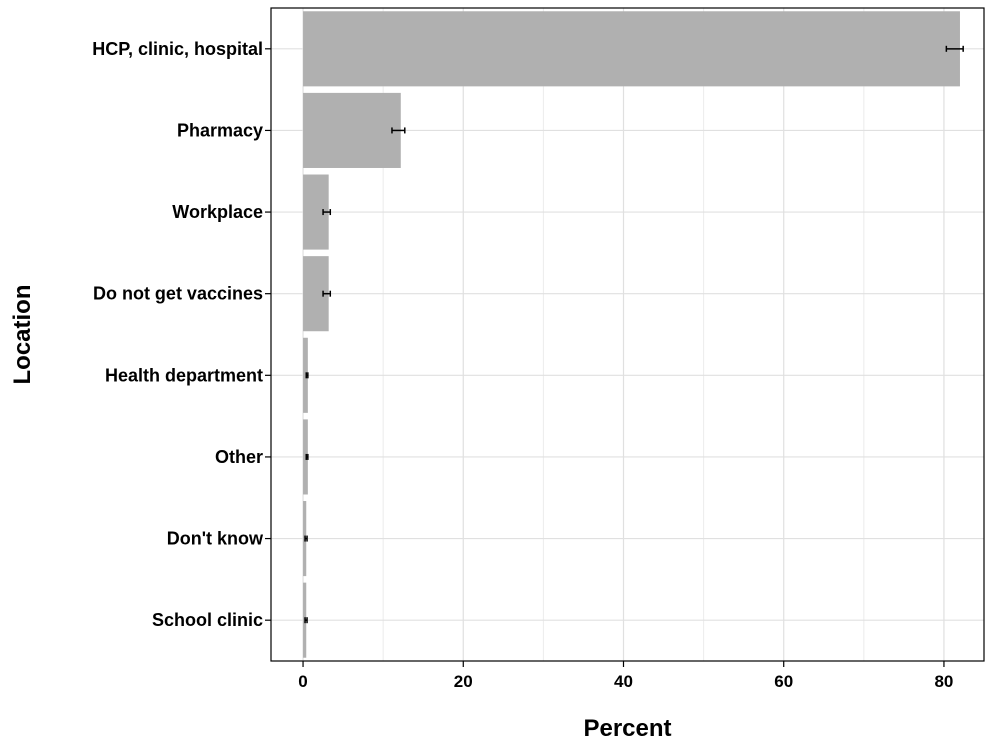 This screenshot has height=740, width=985. What do you see at coordinates (207, 620) in the screenshot?
I see `category-label: School clinic` at bounding box center [207, 620].